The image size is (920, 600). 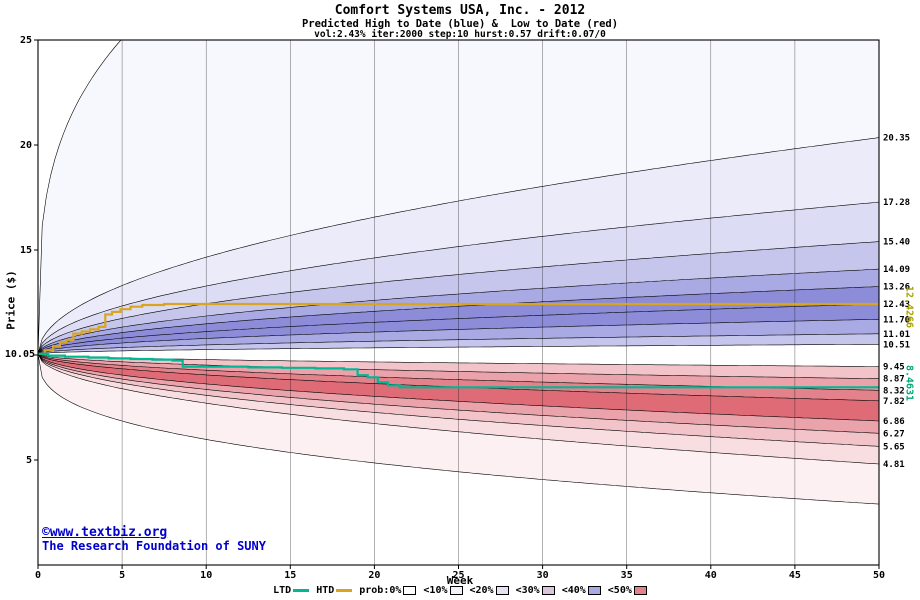 I want to click on x-tick-label: 15, so click(x=290, y=575).